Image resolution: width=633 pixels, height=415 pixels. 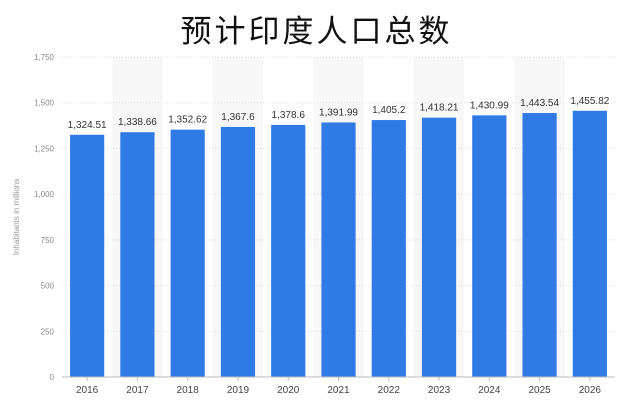 What do you see at coordinates (389, 110) in the screenshot?
I see `data-label: 1,405.2` at bounding box center [389, 110].